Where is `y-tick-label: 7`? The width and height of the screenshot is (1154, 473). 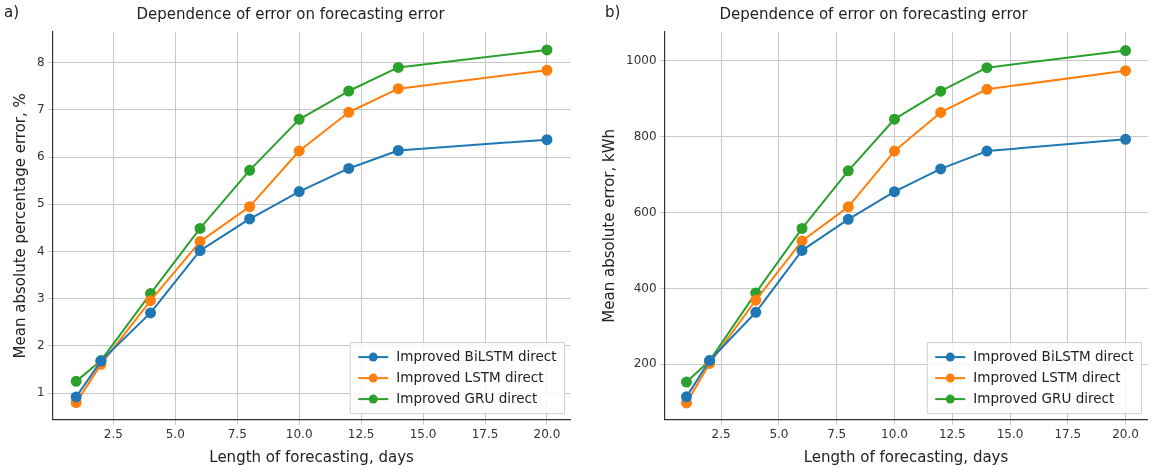
y-tick-label: 7 is located at coordinates (40, 109).